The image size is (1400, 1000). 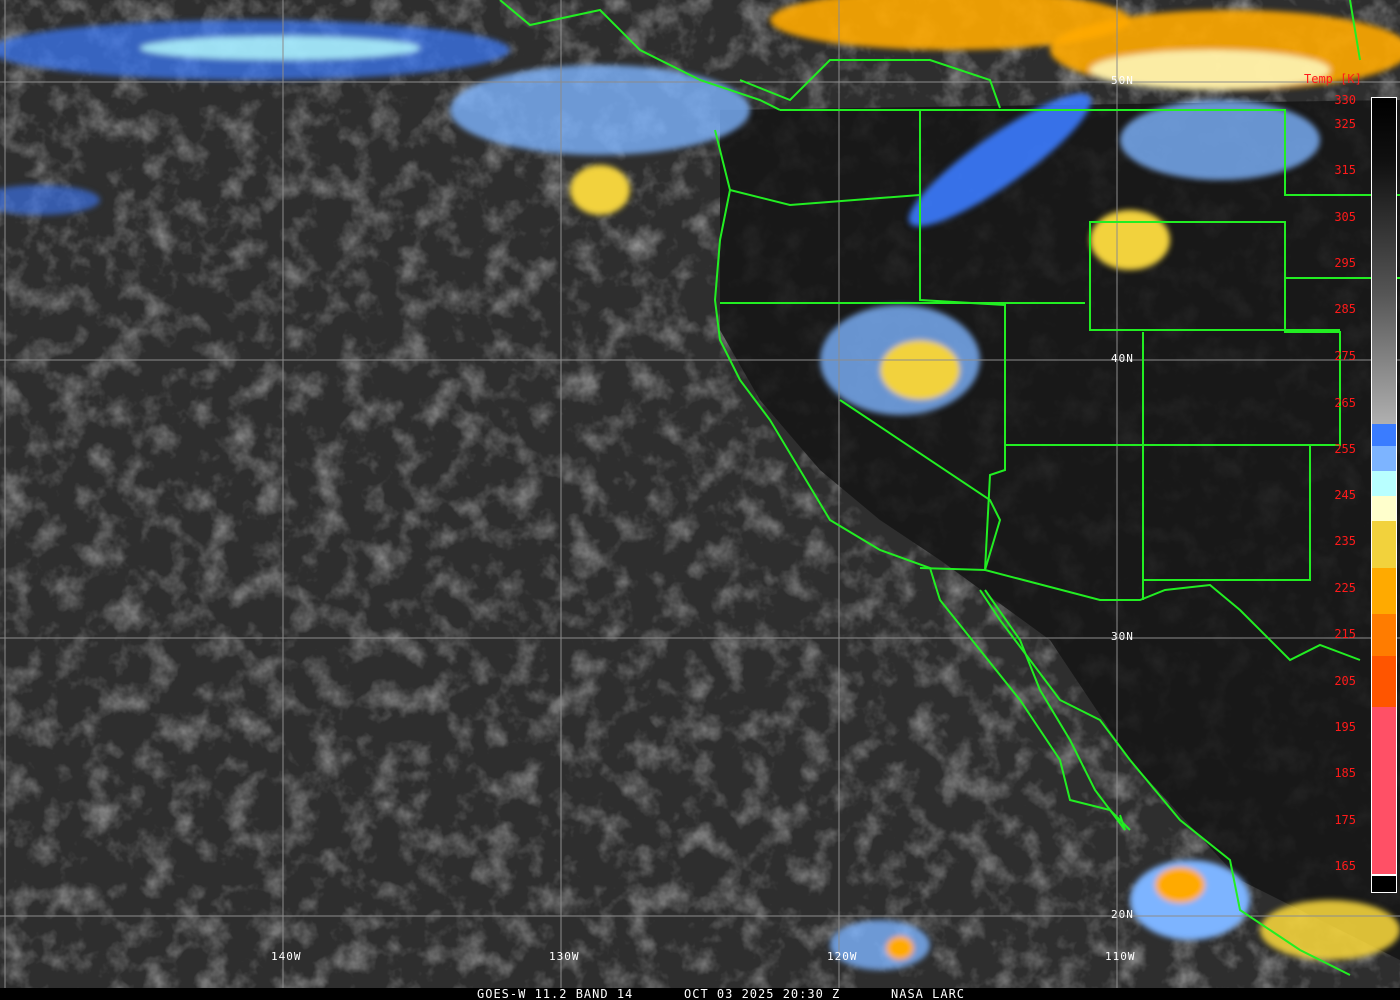 I want to click on colorbar-tick-label: 285, so click(x=1345, y=309).